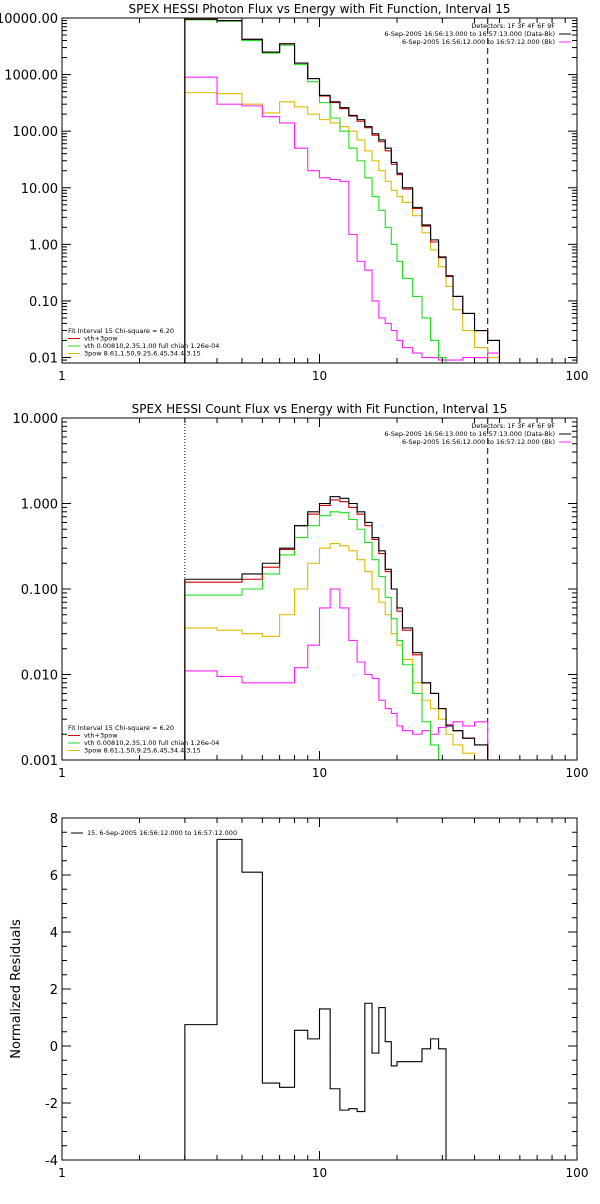  I want to click on series-background-model-histogram, so click(342, 219).